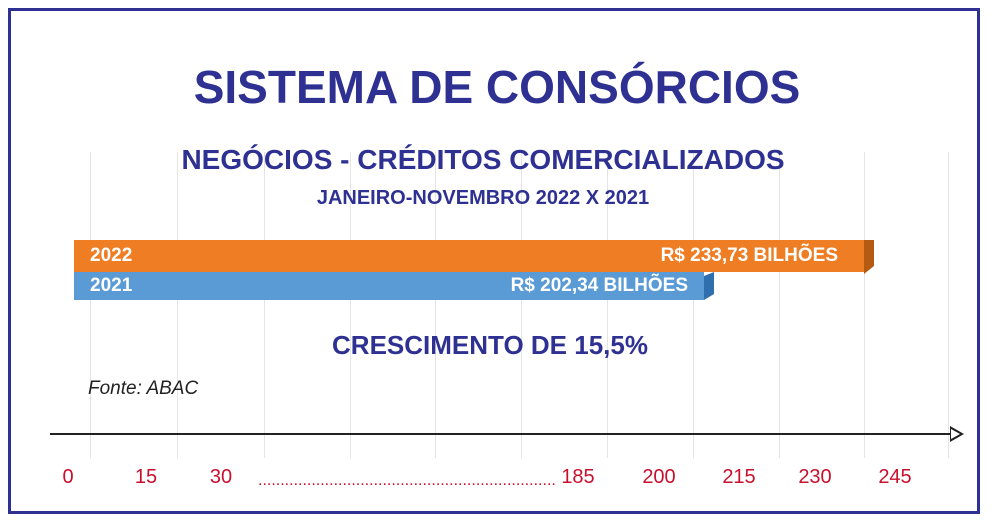  Describe the element at coordinates (815, 477) in the screenshot. I see `x-tick-label: 230` at that location.